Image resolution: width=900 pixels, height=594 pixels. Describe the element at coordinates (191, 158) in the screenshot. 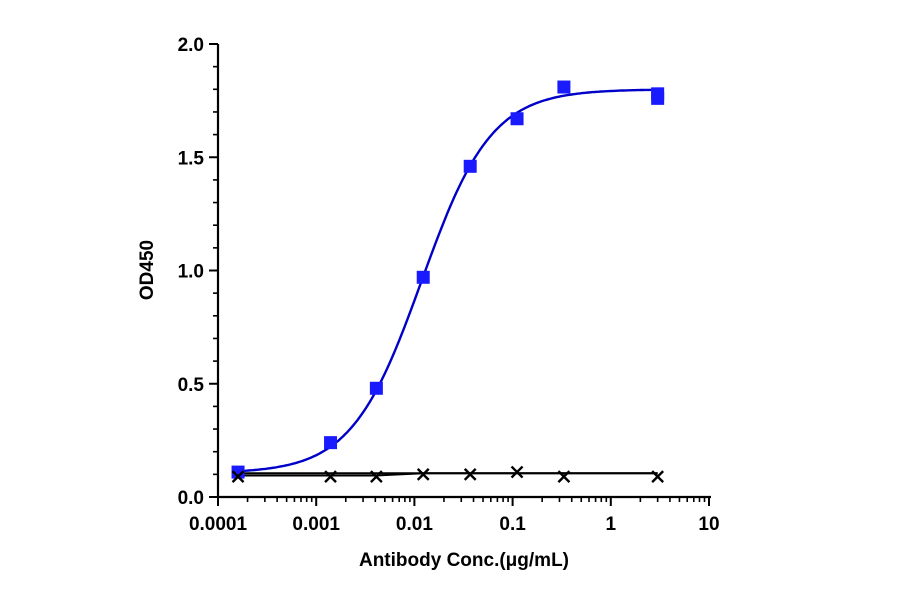

I see `y-tick-label: 1.5` at that location.